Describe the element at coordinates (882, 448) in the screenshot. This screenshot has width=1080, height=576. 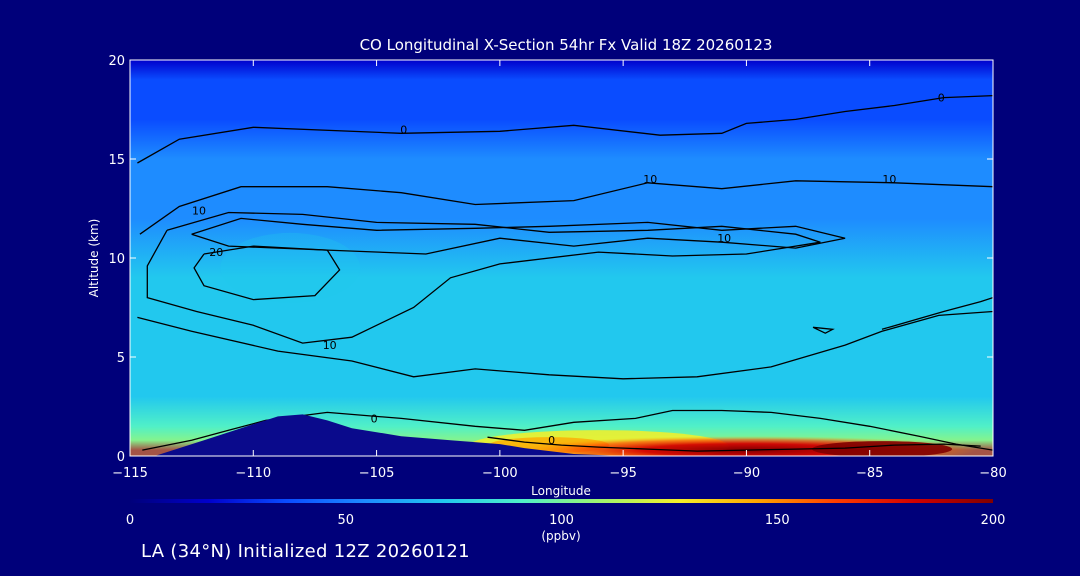
I see `surface-max-core-east` at that location.